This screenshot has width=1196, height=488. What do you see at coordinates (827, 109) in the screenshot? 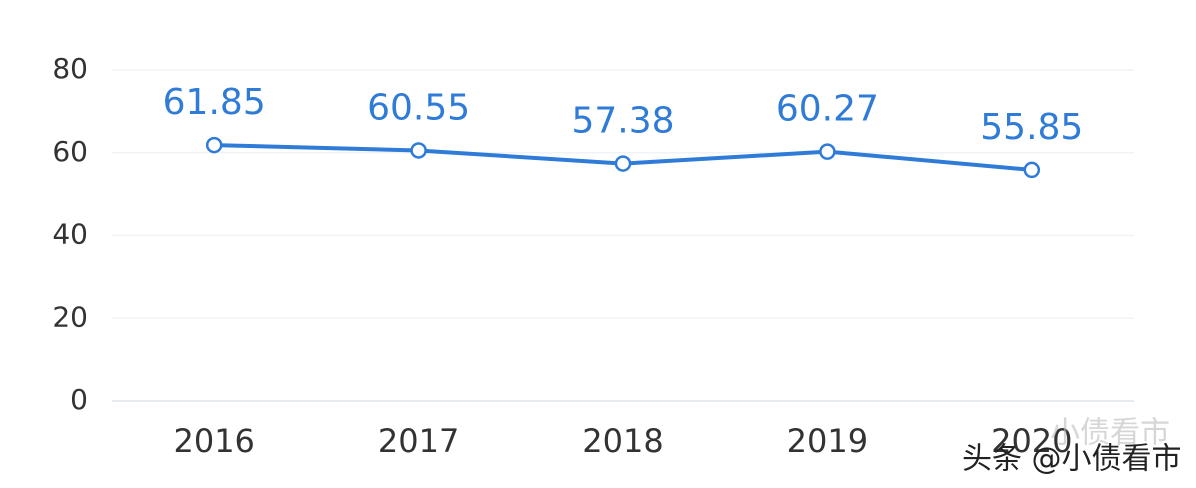
I see `value-label: 60.27` at bounding box center [827, 109].